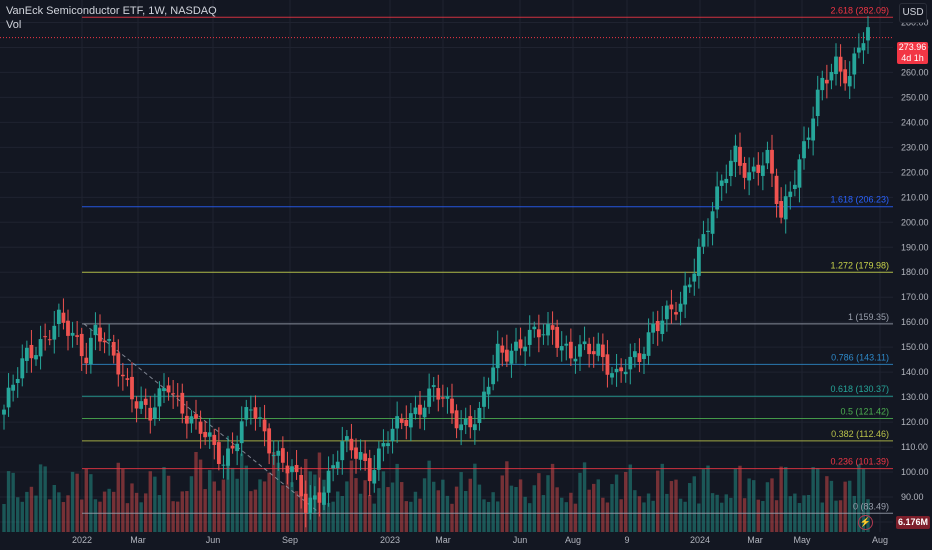  What do you see at coordinates (915, 422) in the screenshot?
I see `price-axis-tick: 120.00` at bounding box center [915, 422].